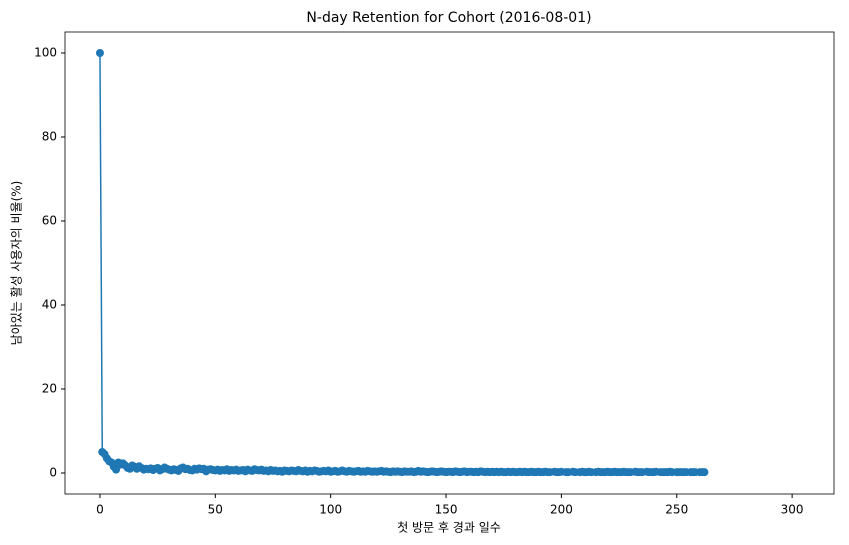  I want to click on y-tick-label: 60, so click(49, 221).